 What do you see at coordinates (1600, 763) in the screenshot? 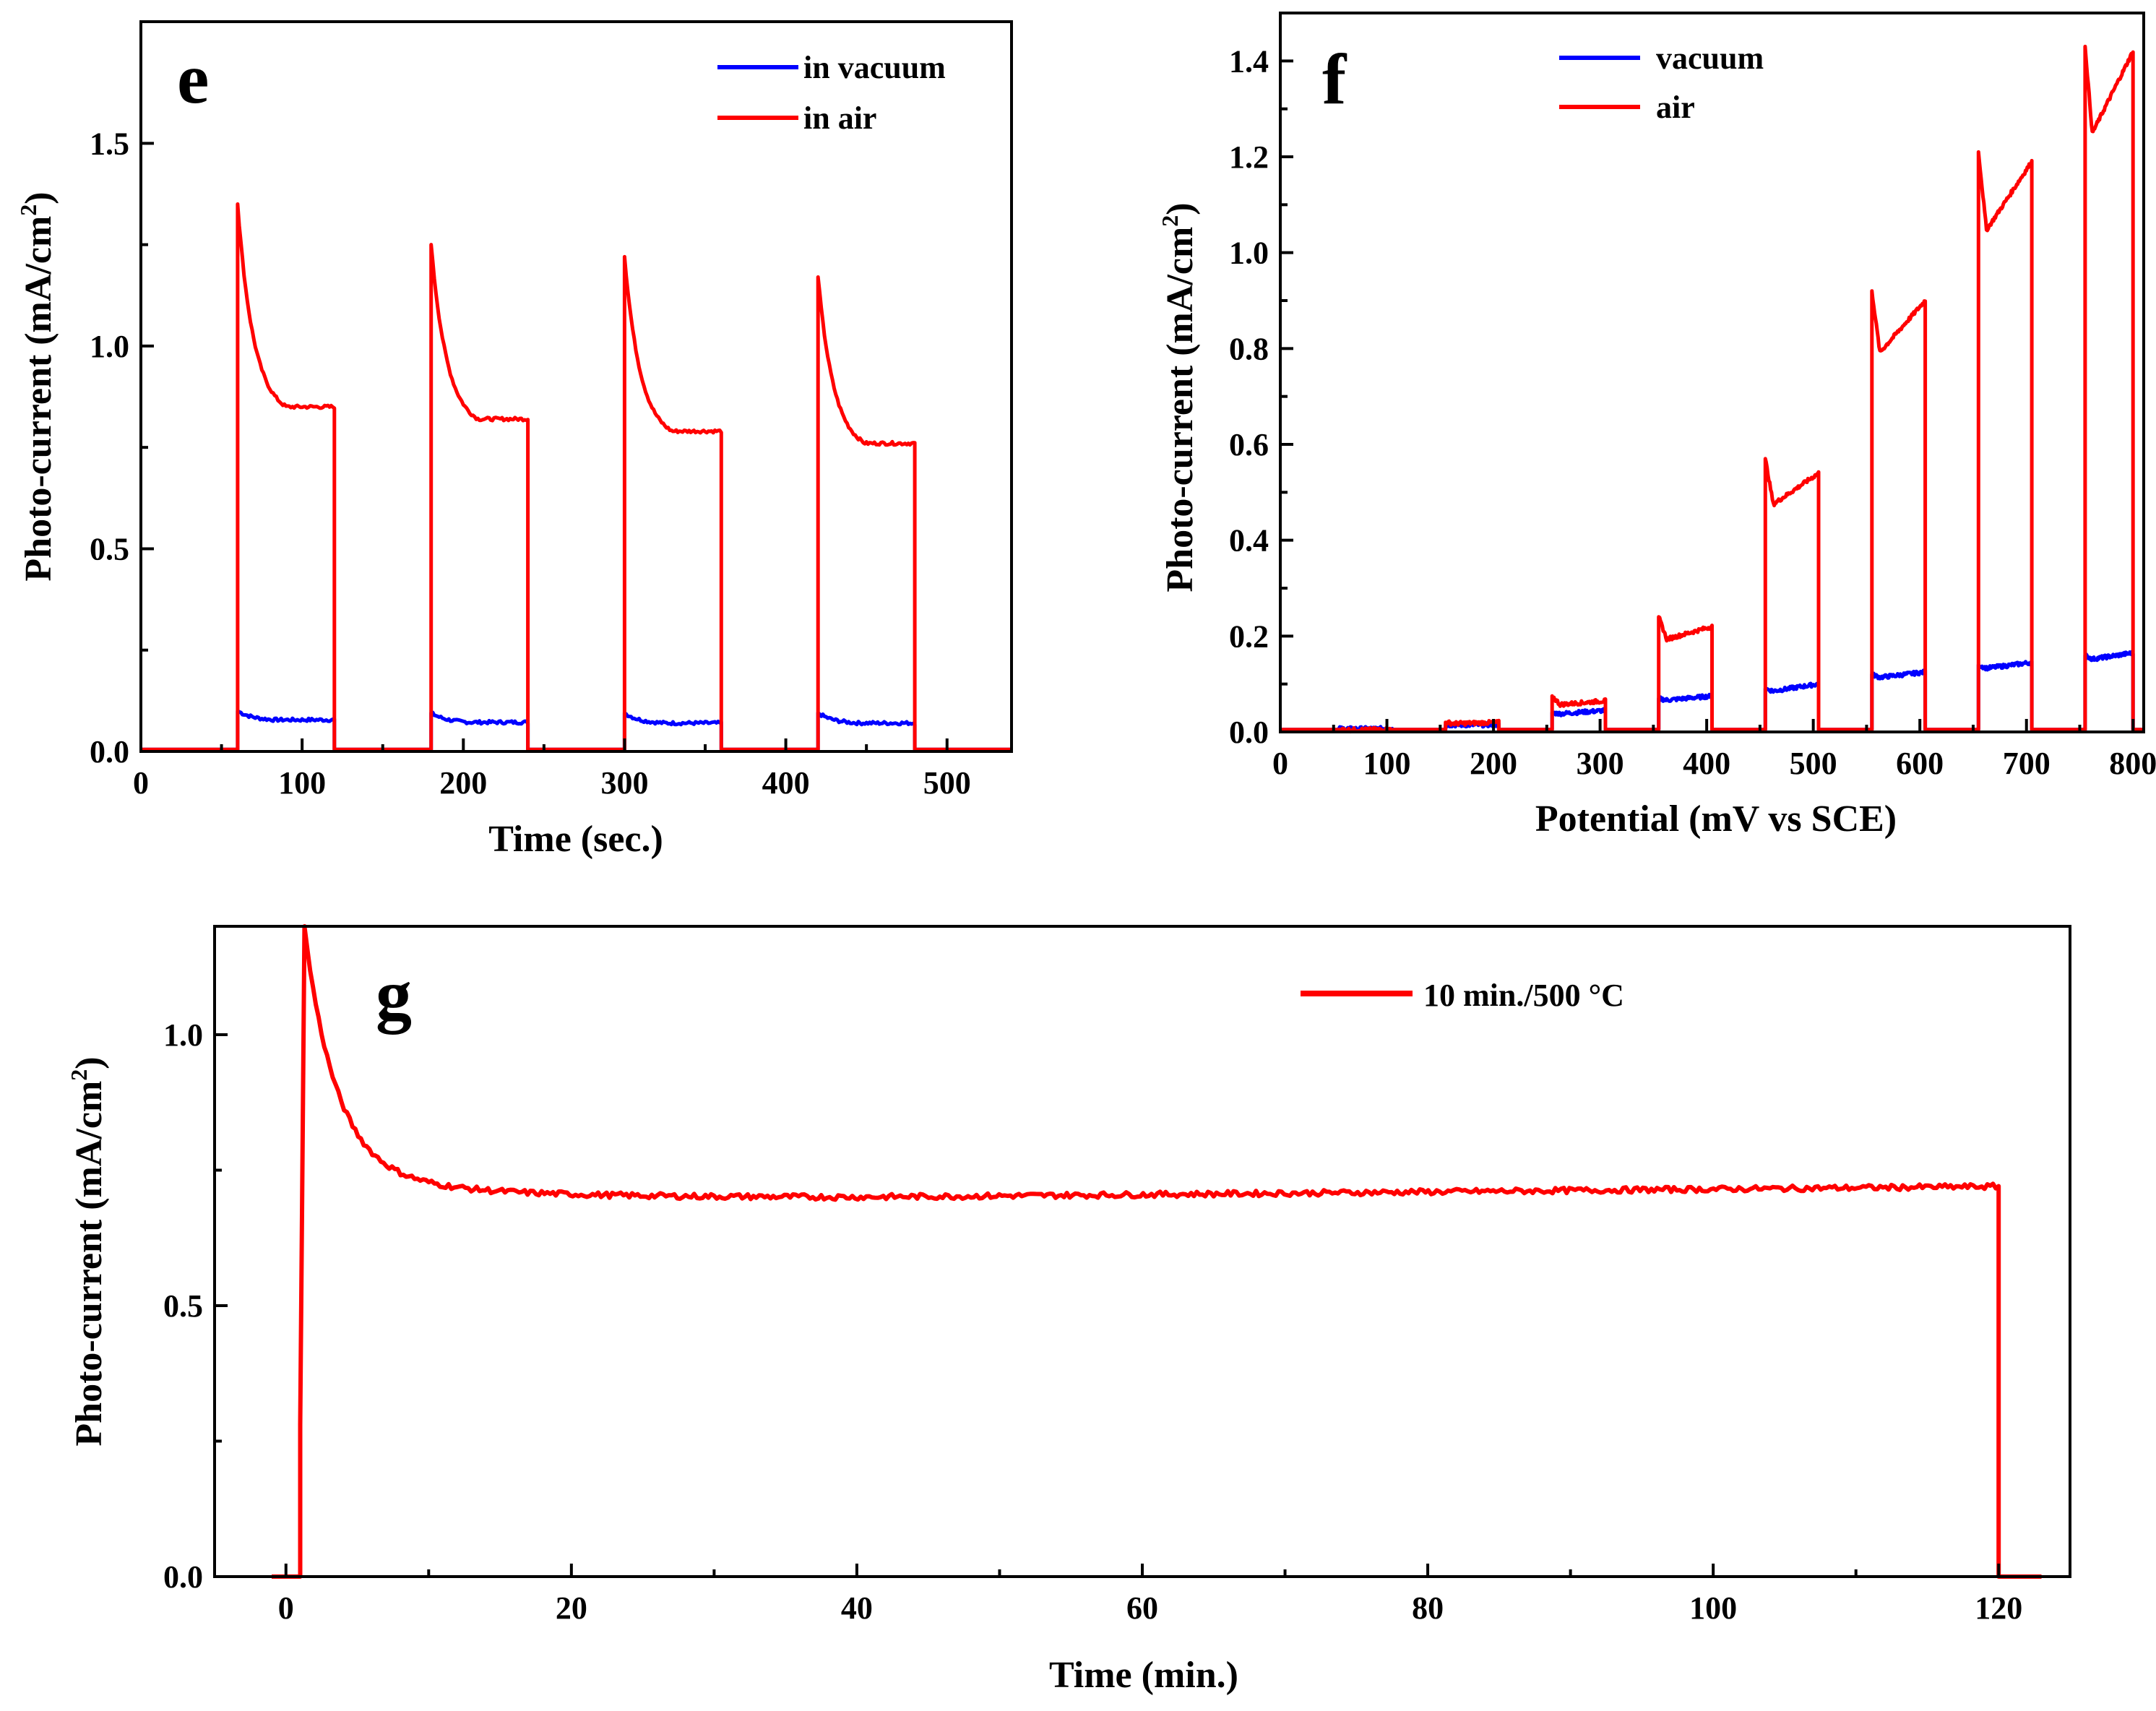
I see `panel-f-xtick-label: 300` at bounding box center [1600, 763].